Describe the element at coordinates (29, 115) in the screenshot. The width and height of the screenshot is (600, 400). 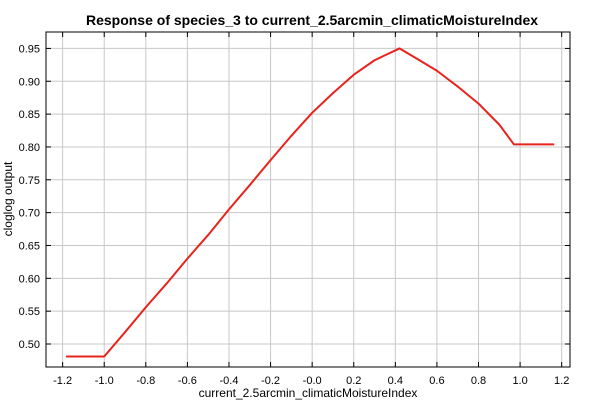
I see `y-tick-label: 0.85` at that location.